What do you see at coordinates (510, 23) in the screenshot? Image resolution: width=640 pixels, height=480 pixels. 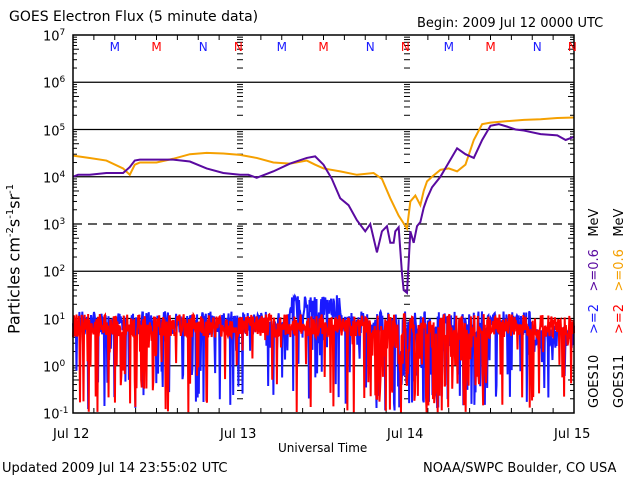 I see `chart-subtitle: Begin: 2009 Jul 12 0000 UTC` at bounding box center [510, 23].